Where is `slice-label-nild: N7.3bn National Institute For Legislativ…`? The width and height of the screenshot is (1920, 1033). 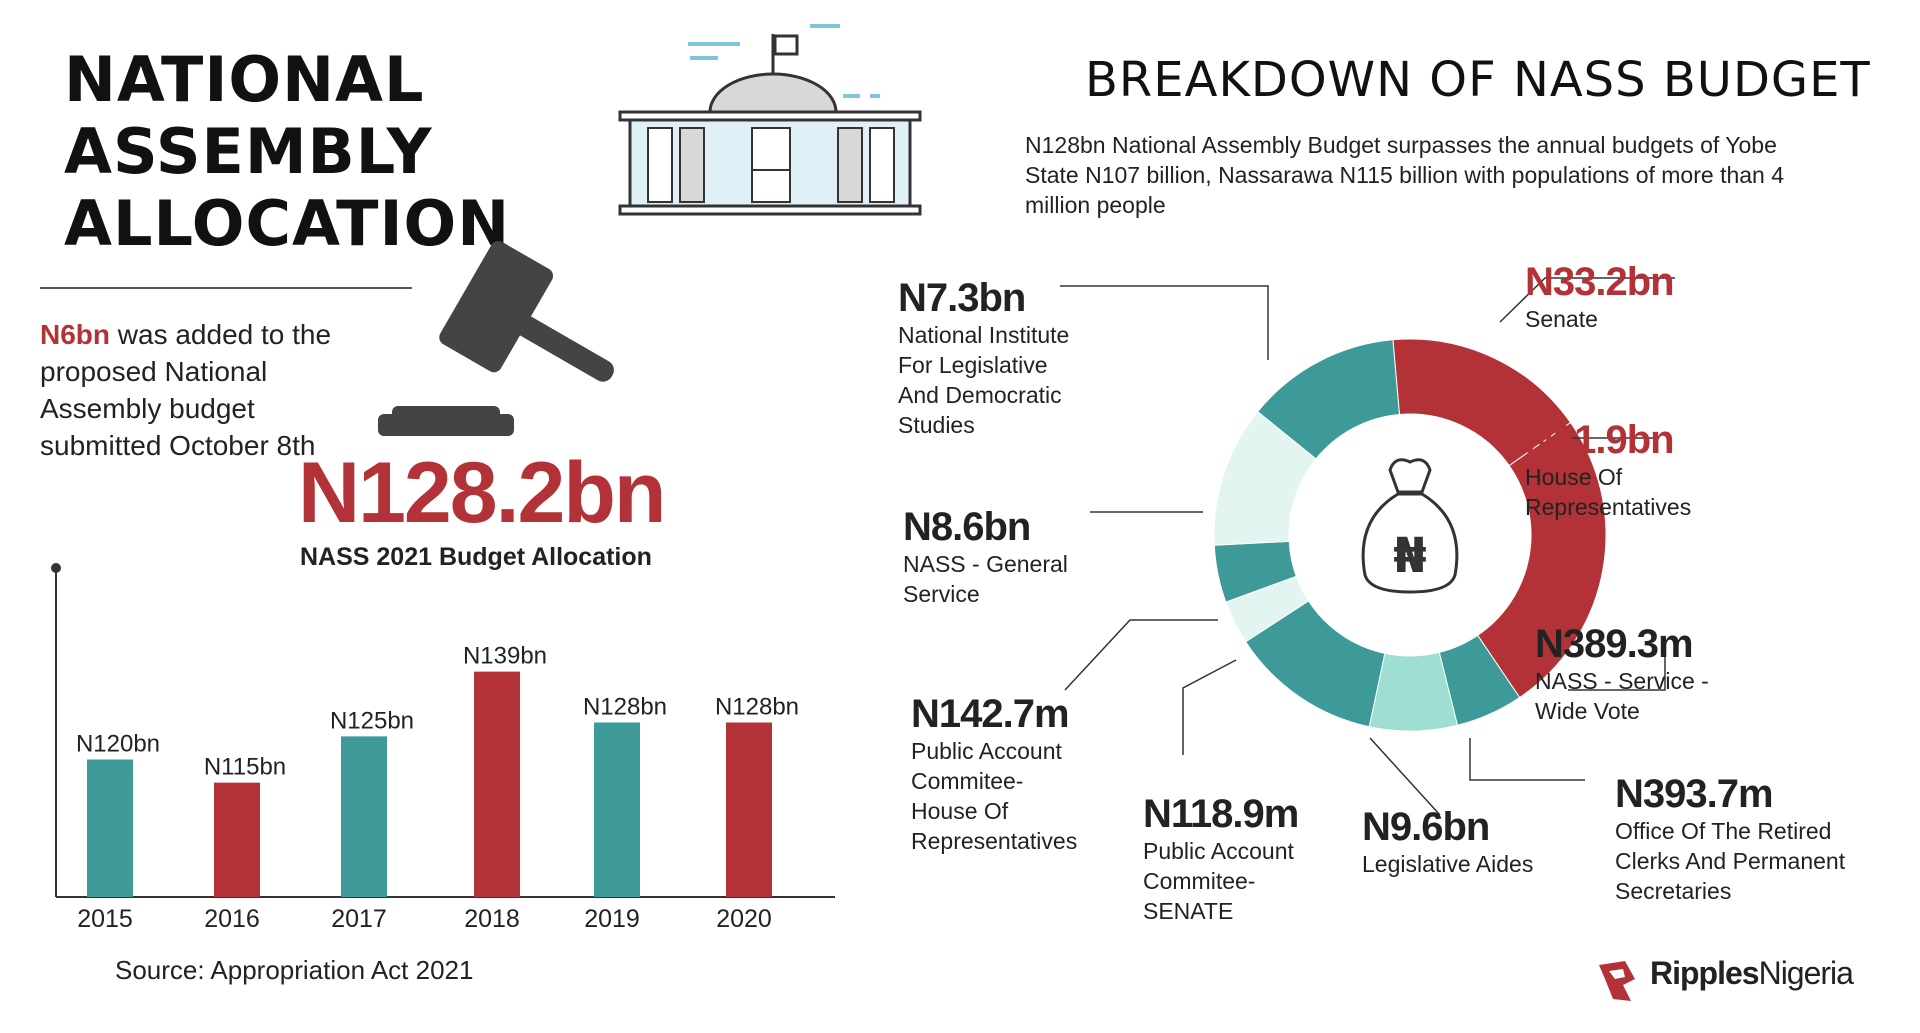
slice-label-nild: N7.3bn National Institute For Legislativ… is located at coordinates (983, 358).